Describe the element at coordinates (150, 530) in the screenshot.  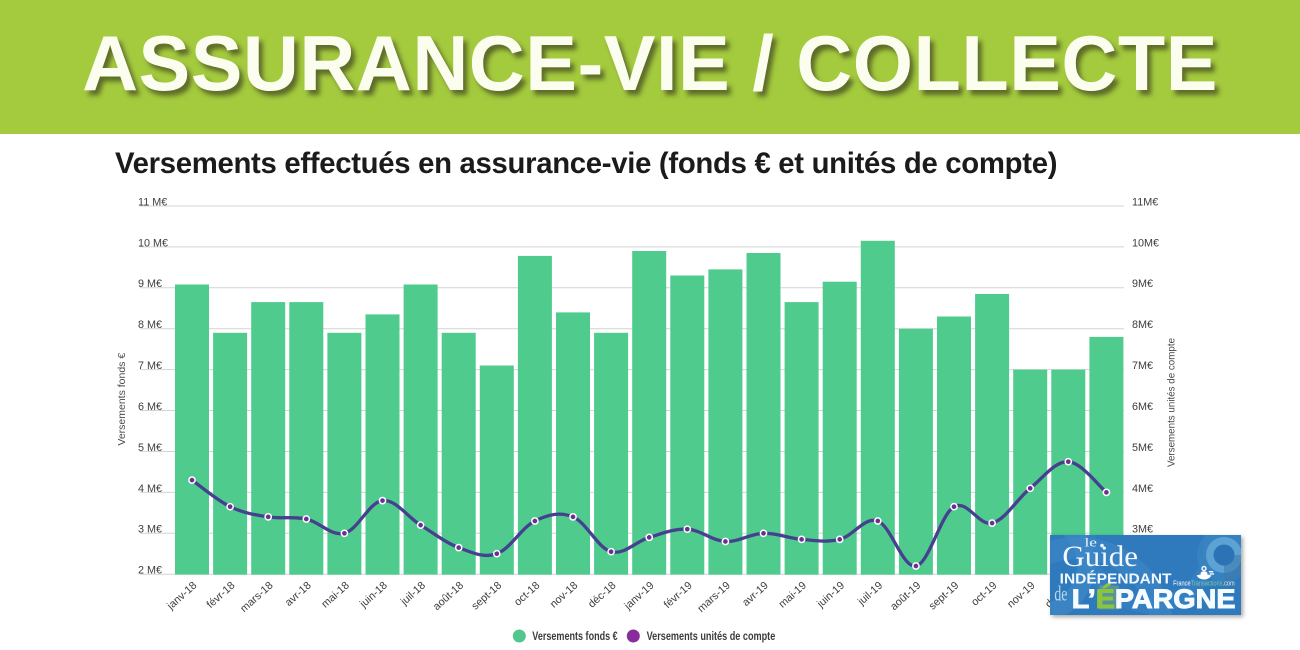
I see `svg-text: 3 M€` at that location.